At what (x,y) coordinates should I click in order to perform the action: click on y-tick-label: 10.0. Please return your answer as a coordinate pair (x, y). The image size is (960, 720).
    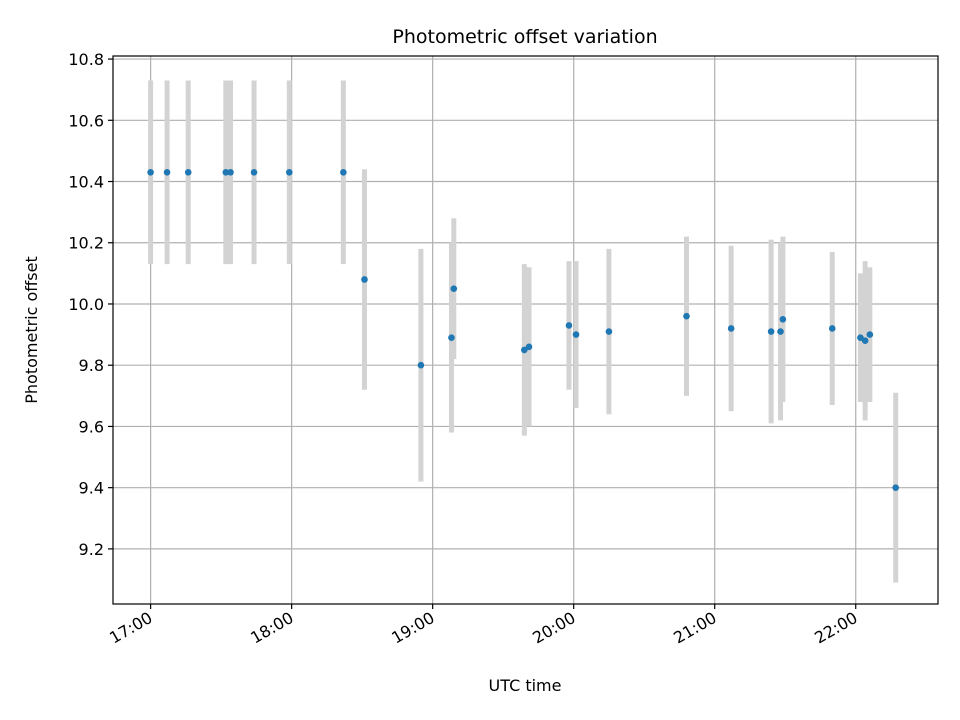
    Looking at the image, I should click on (86, 304).